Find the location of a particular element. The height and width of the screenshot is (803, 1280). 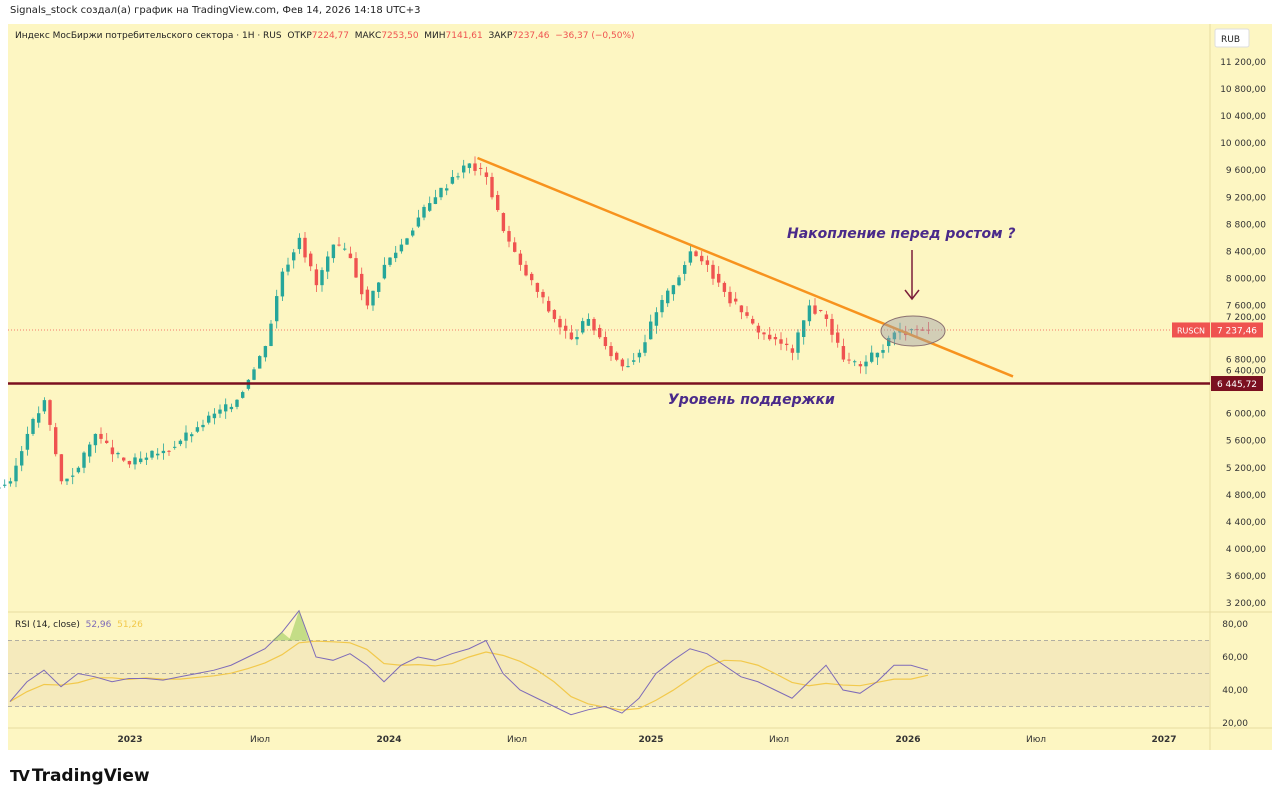

support-annotation: Уровень поддержки is located at coordinates (751, 400).